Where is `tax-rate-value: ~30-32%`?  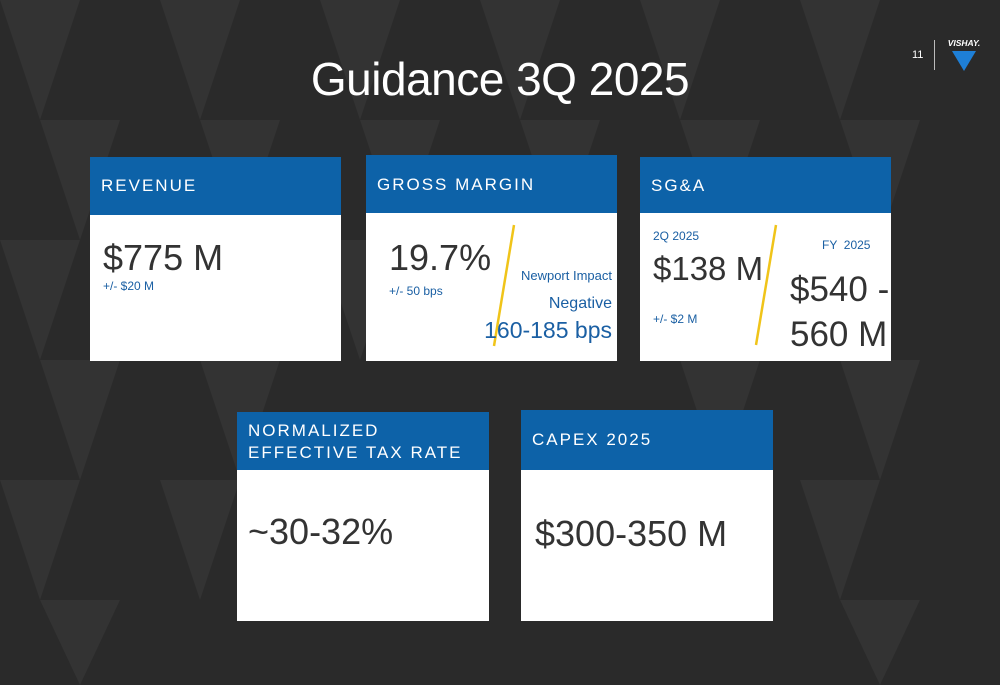
tax-rate-value: ~30-32% is located at coordinates (321, 531).